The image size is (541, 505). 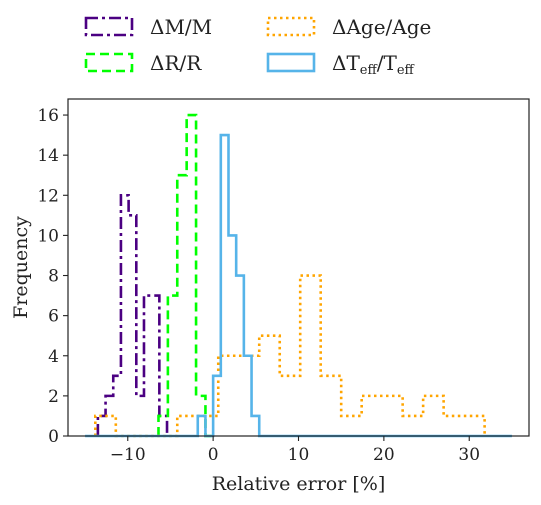 What do you see at coordinates (384, 455) in the screenshot?
I see `x-tick-label: 20` at bounding box center [384, 455].